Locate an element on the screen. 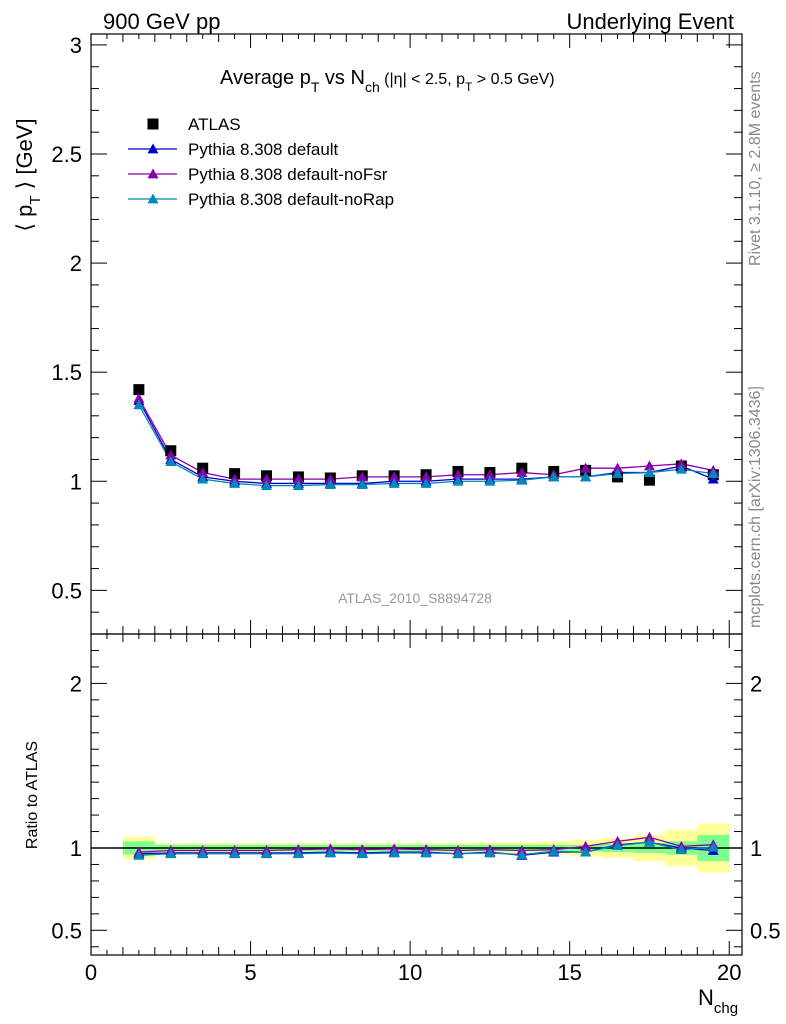  series-line is located at coordinates (426, 439).